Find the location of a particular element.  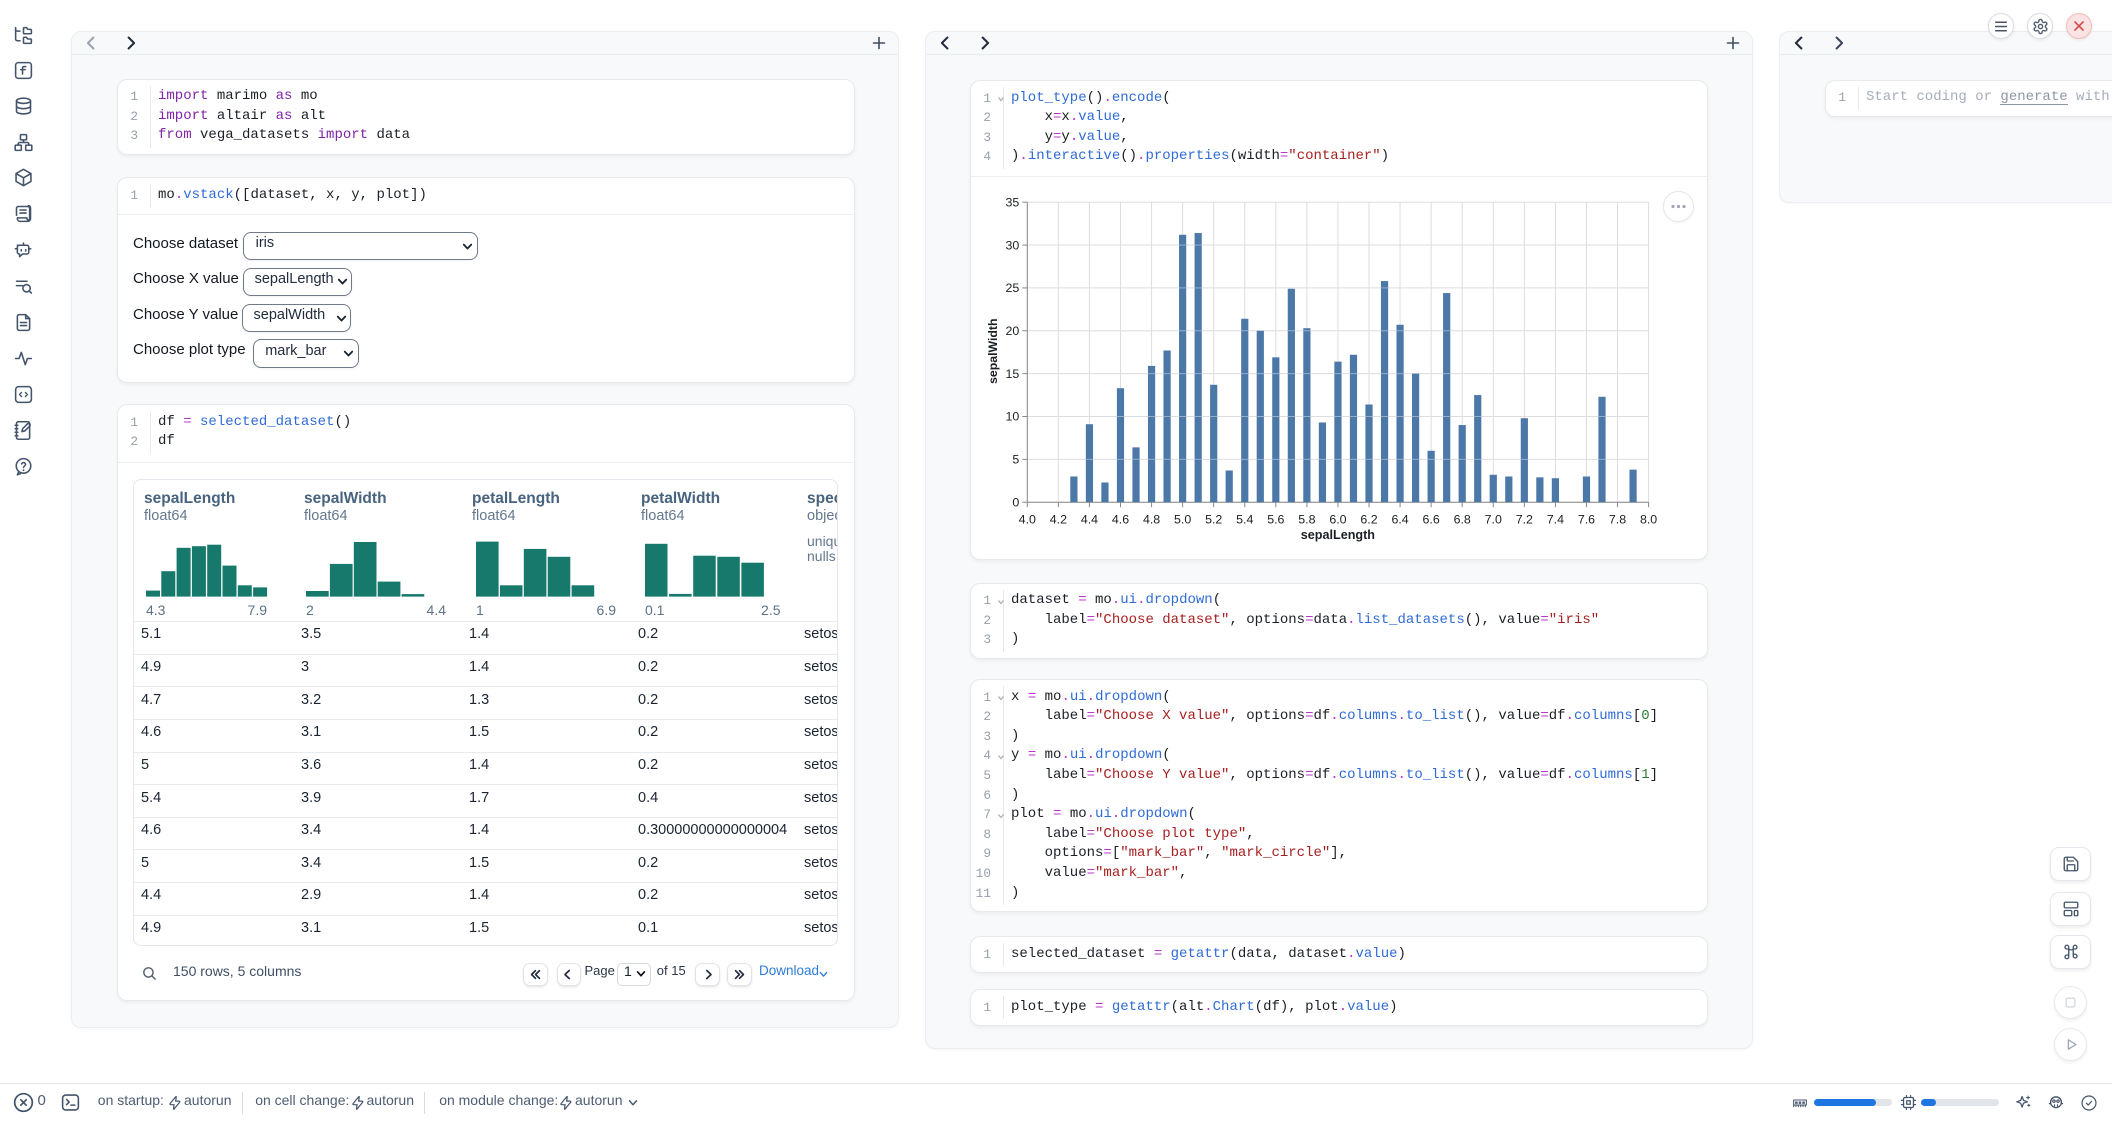

svg-text: 4.8 is located at coordinates (1151, 519).